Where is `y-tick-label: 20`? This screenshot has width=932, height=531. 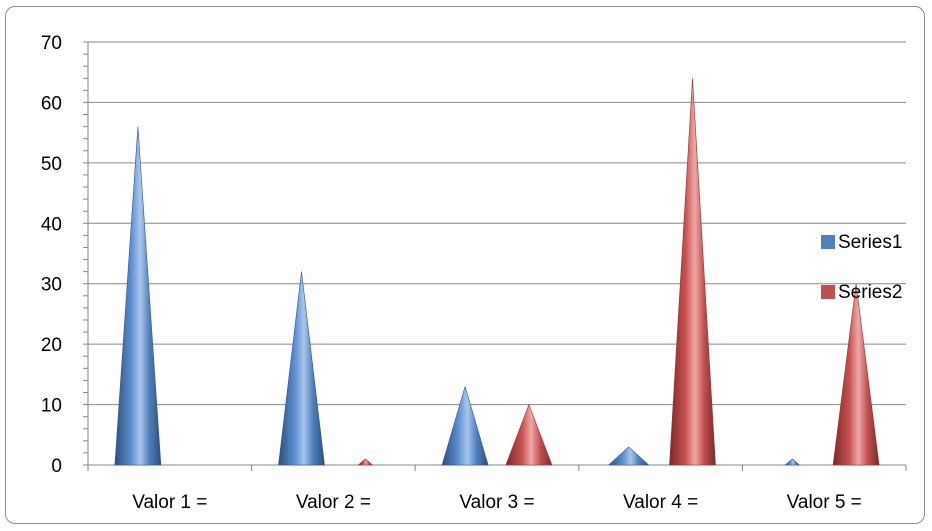 y-tick-label: 20 is located at coordinates (51, 345).